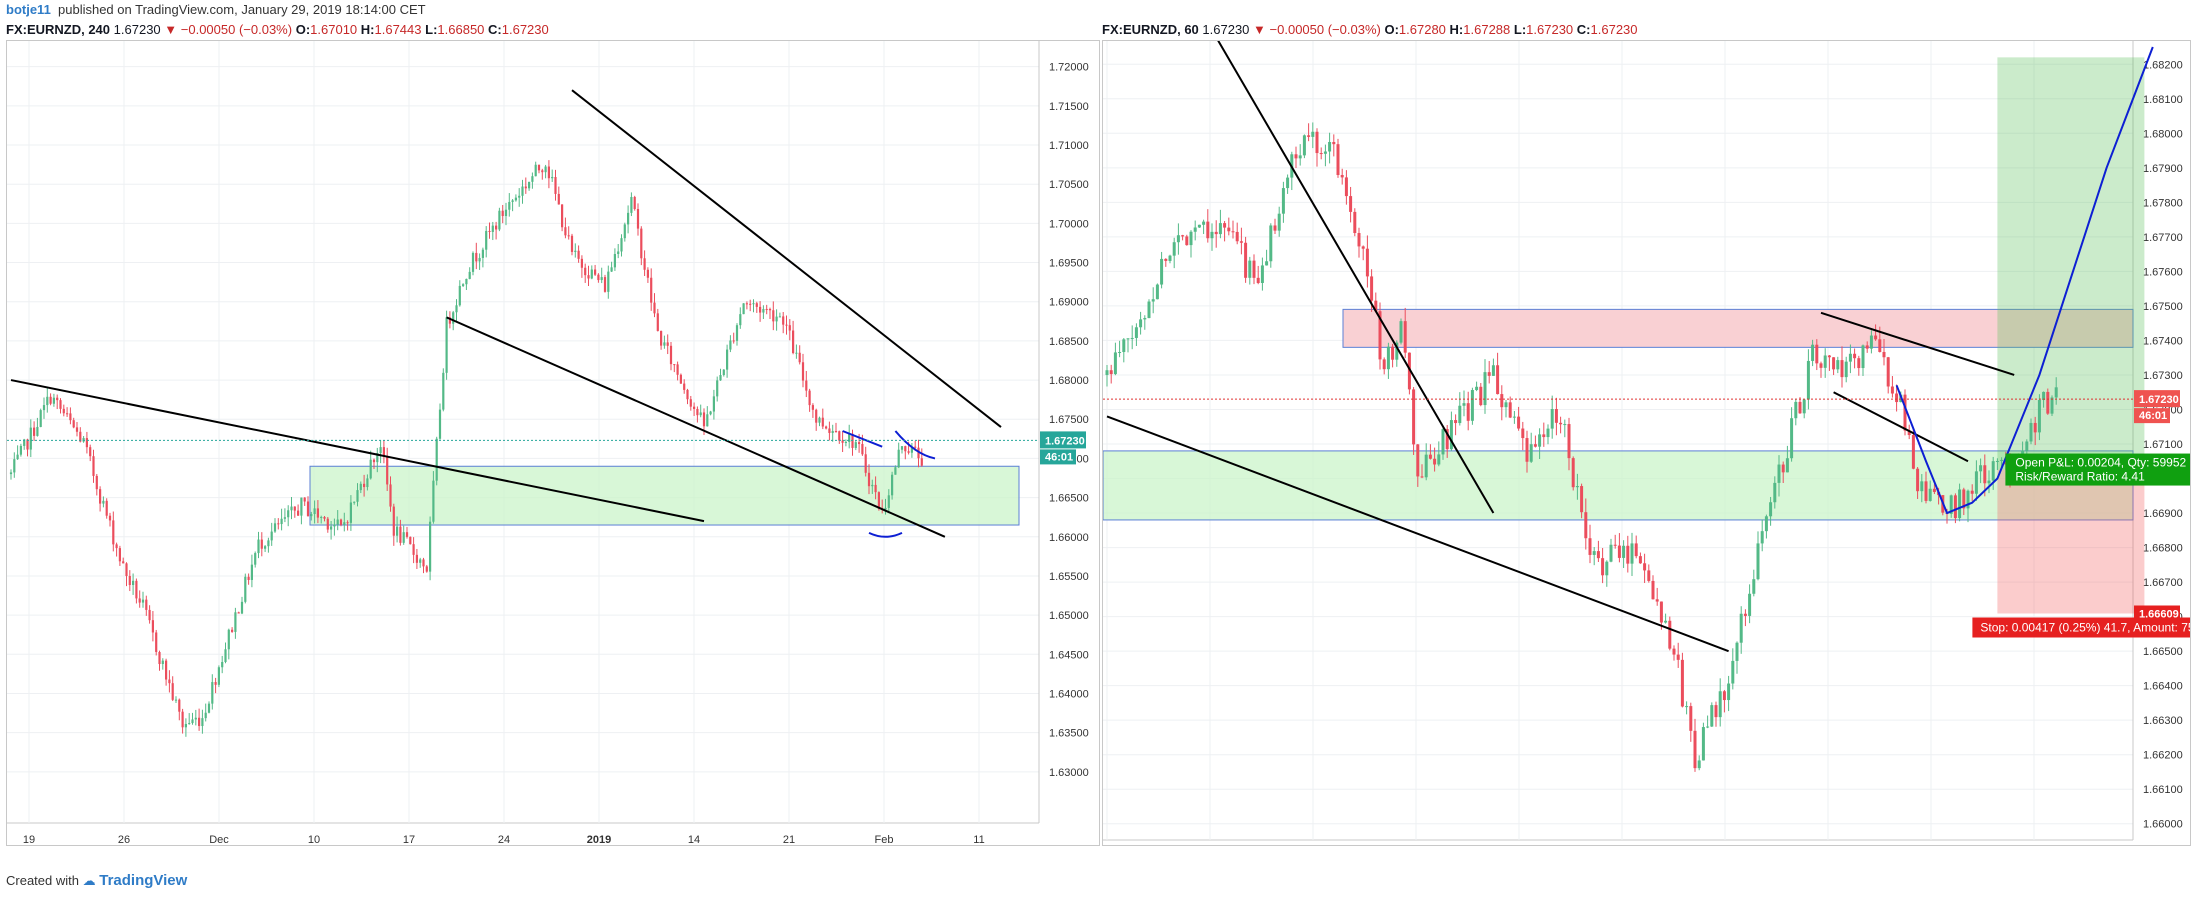 This screenshot has width=2192, height=899. I want to click on left-symbol: FX:EURNZD, 240, so click(58, 29).